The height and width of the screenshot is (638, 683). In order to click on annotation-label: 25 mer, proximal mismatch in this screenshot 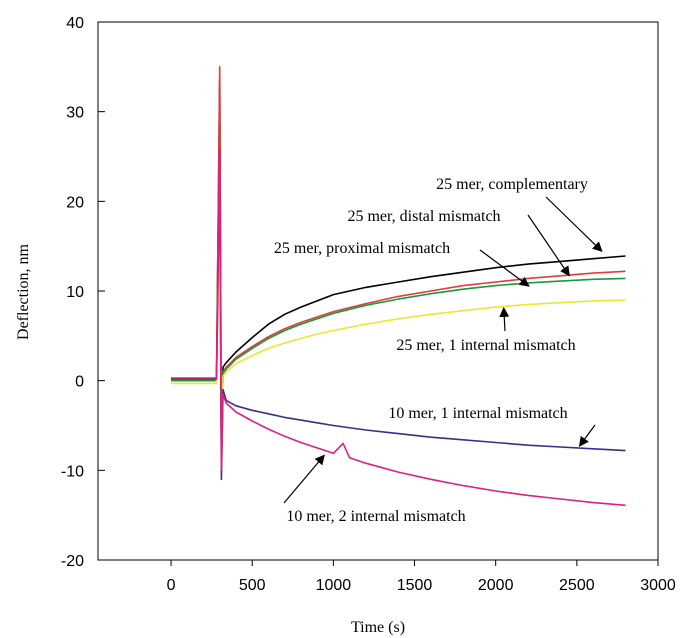, I will do `click(362, 248)`.